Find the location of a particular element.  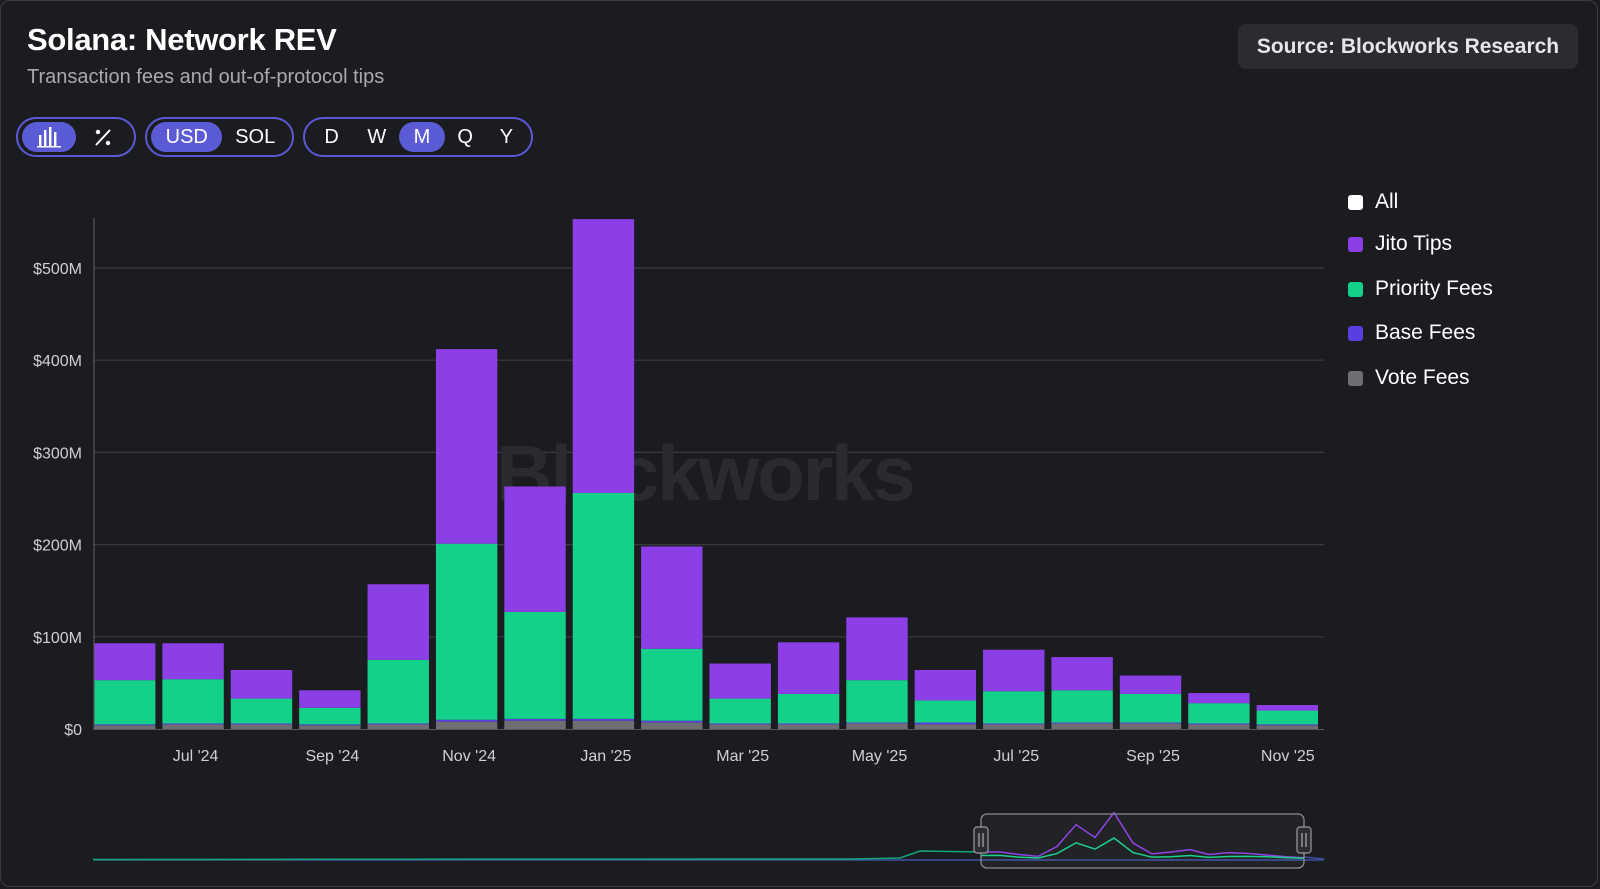

navigator-tail is located at coordinates (1314, 858).